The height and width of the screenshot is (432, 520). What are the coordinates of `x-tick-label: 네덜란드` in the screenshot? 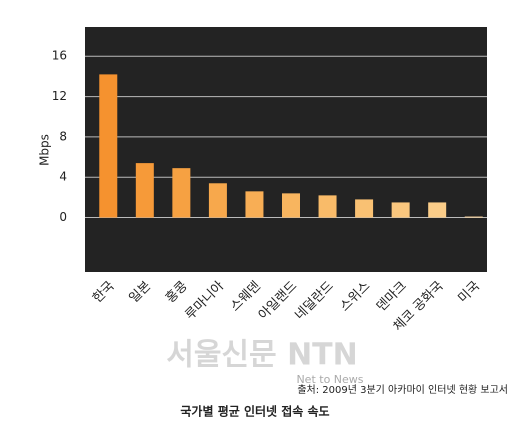 It's located at (314, 301).